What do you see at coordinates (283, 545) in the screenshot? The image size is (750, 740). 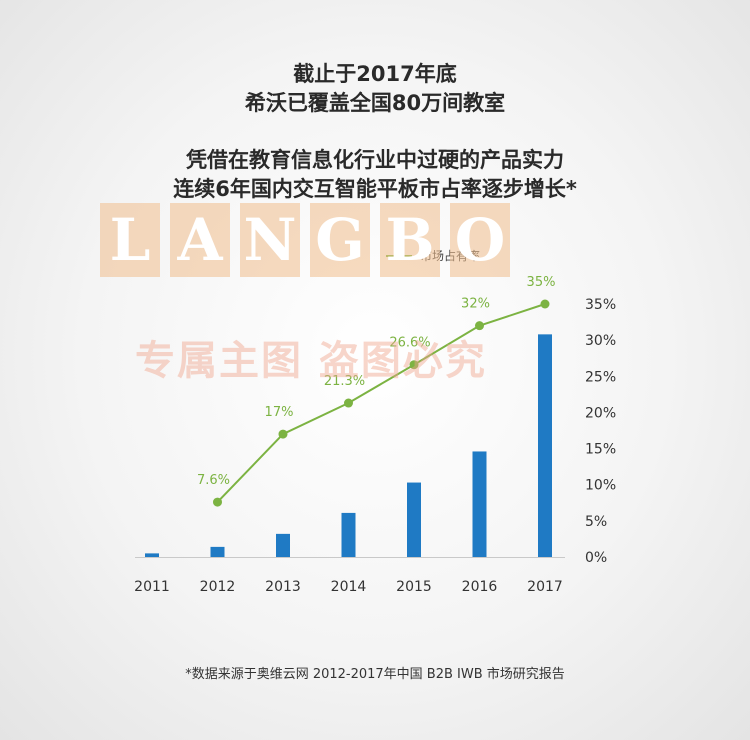 I see `bar-2013` at bounding box center [283, 545].